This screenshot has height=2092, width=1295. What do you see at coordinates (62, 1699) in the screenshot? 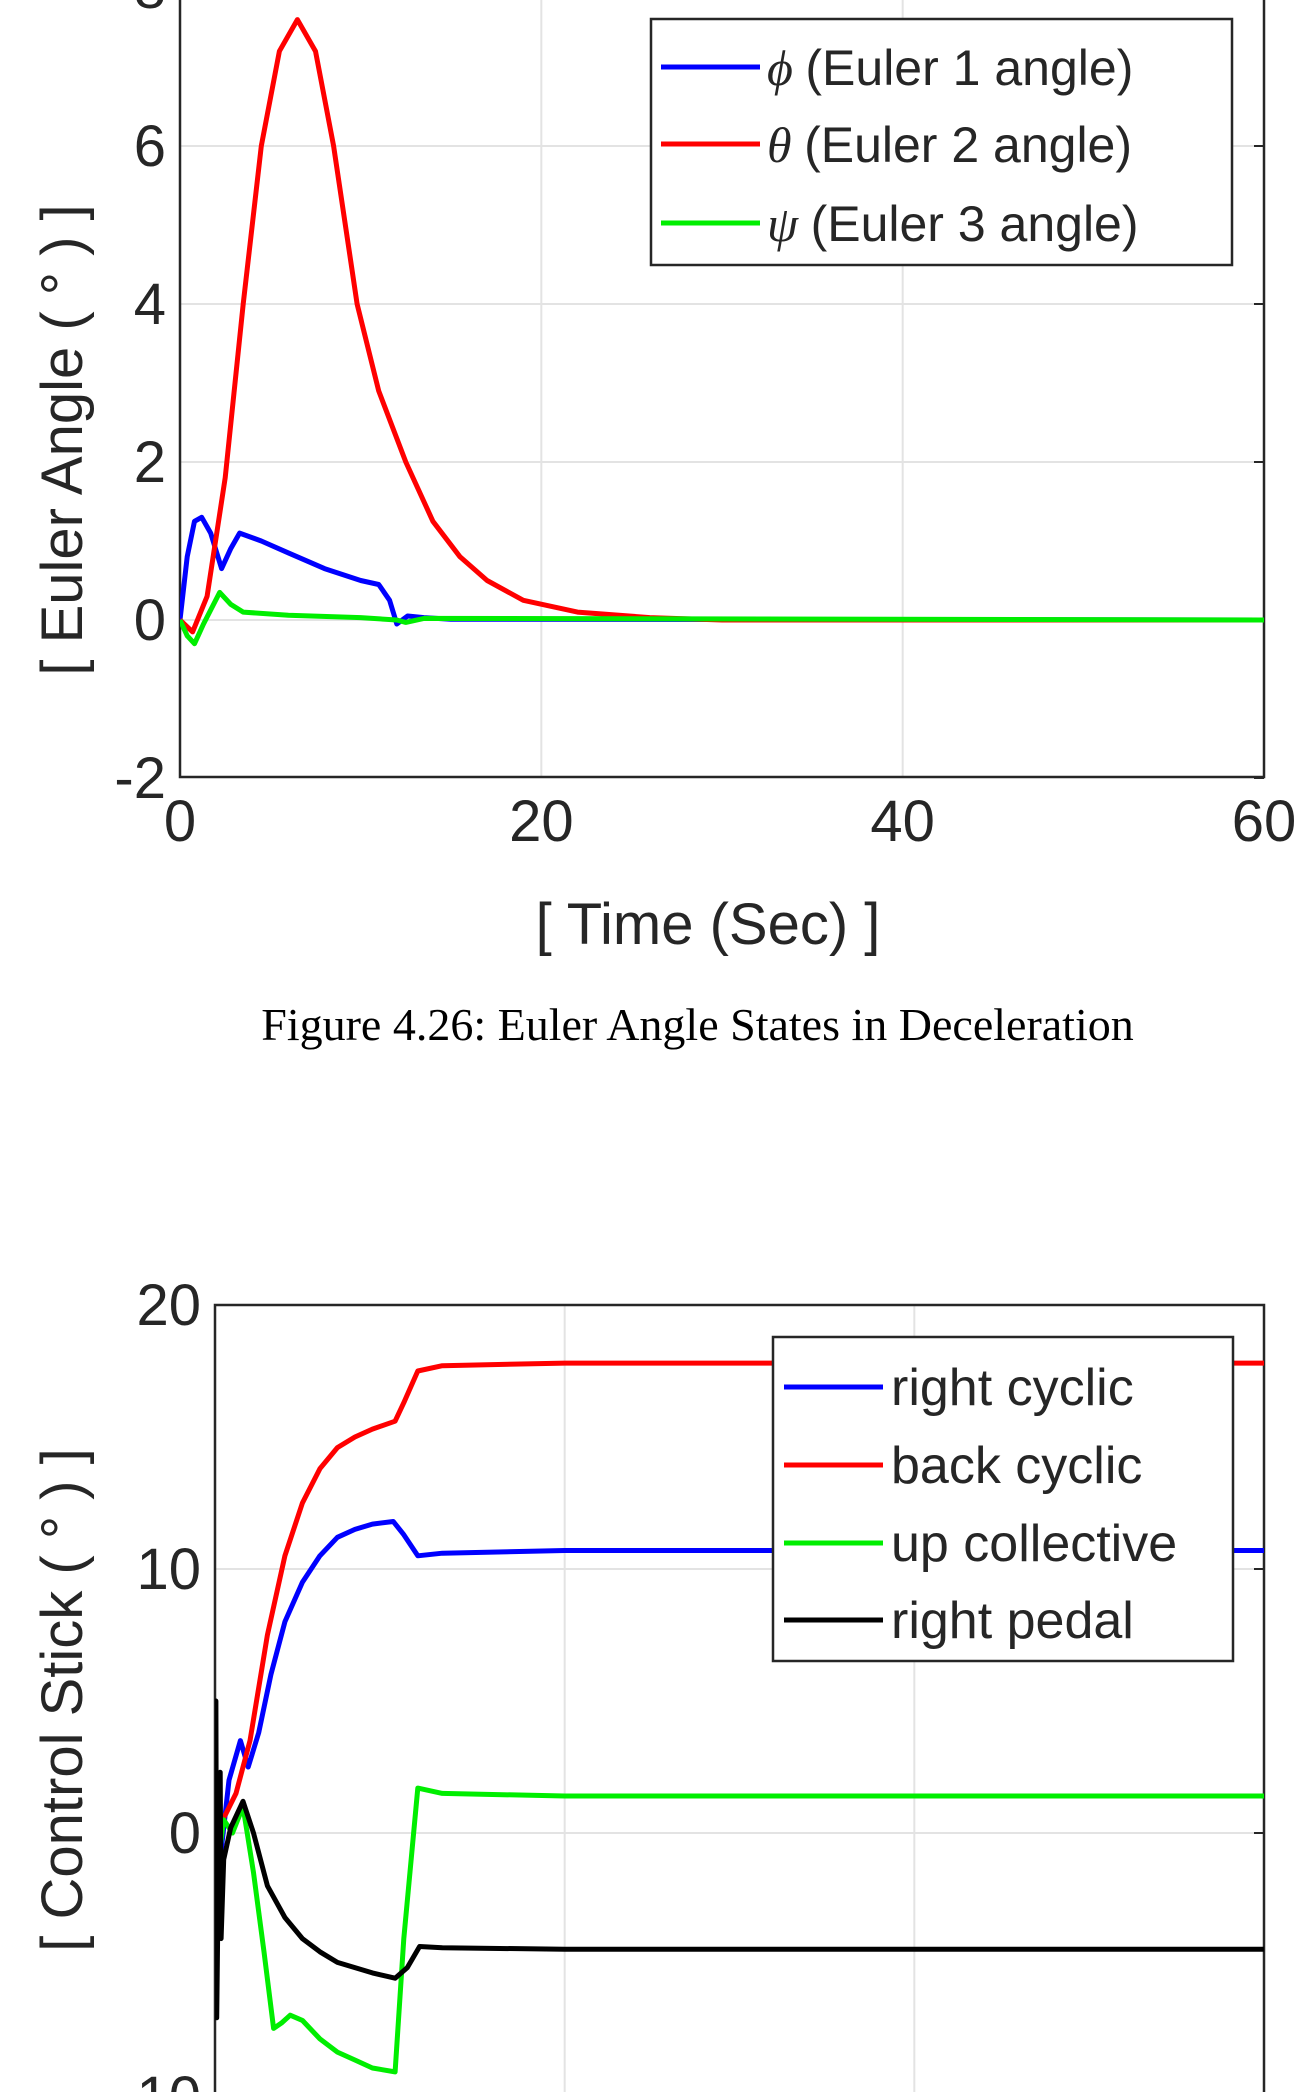
I see `y-axis-label: [ Control Stick ( ° ) ]` at bounding box center [62, 1699].